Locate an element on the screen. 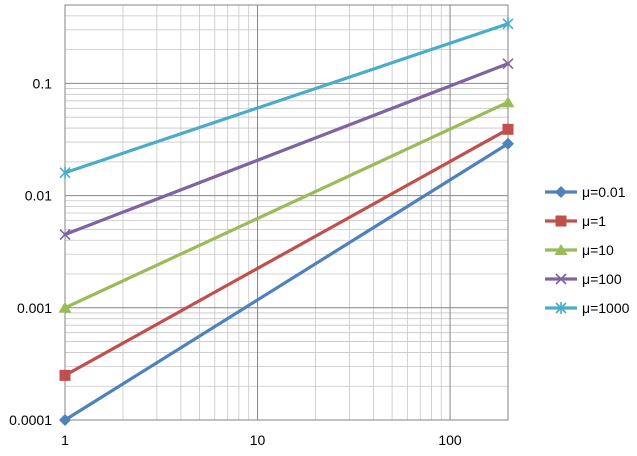 Image resolution: width=637 pixels, height=456 pixels. legend-entry: μ=1 is located at coordinates (575, 221).